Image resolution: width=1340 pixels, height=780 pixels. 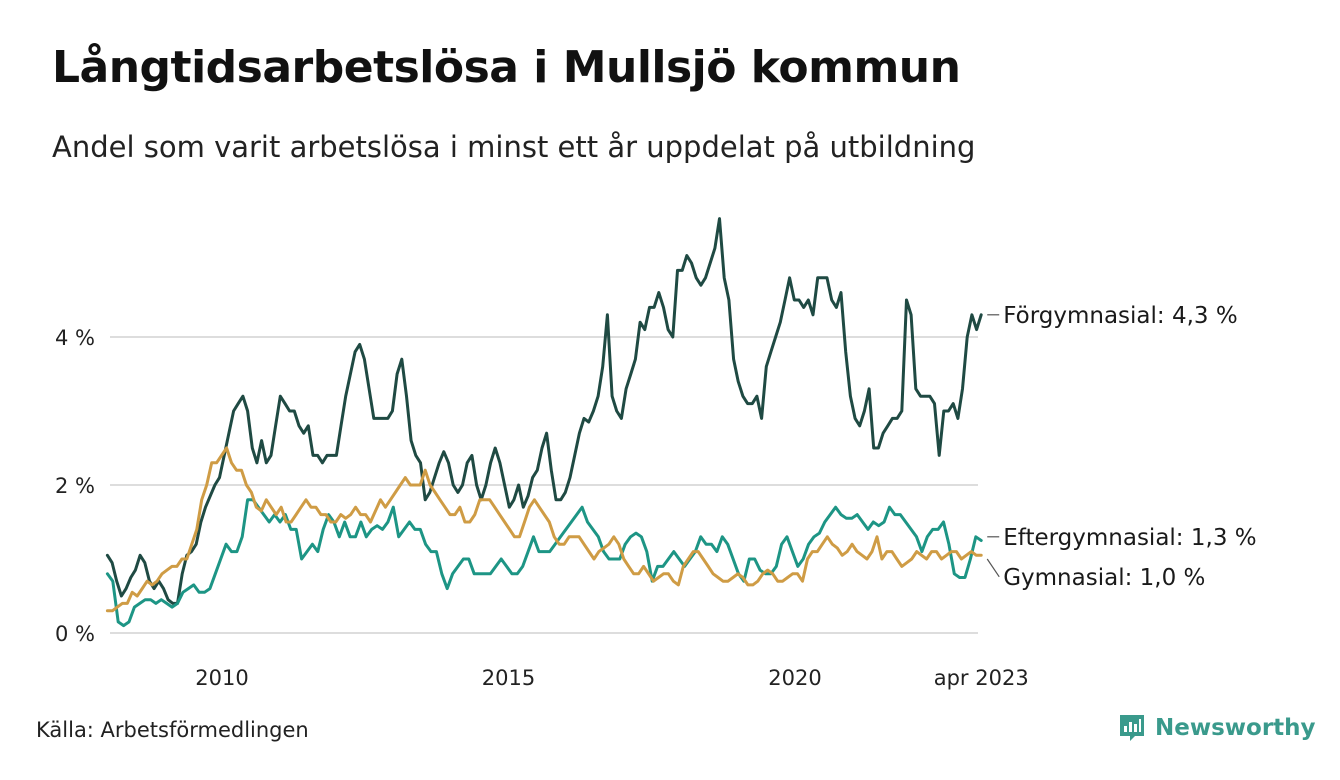 I want to click on x-tick-label: apr 2023, so click(x=981, y=678).